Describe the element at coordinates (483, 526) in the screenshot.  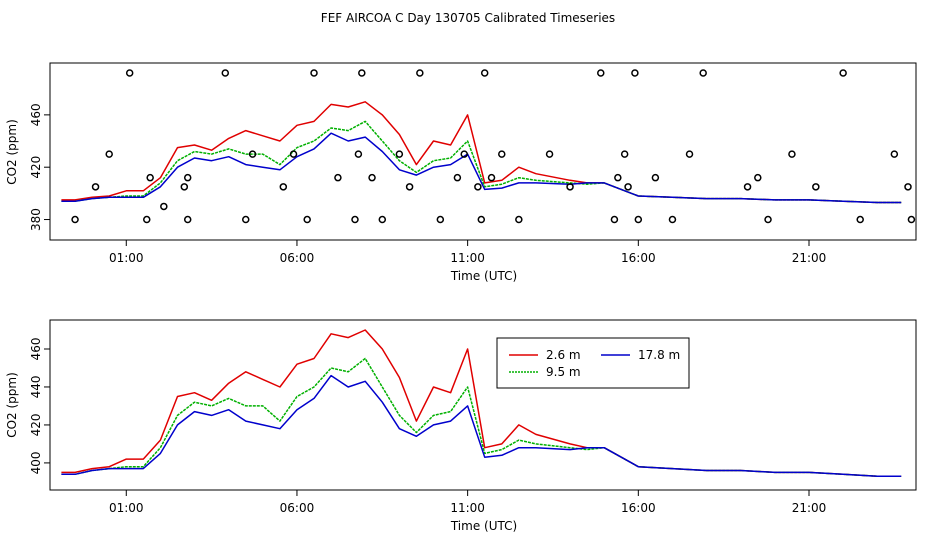
I see `bottom-x-axis-label: Time (UTC)` at that location.